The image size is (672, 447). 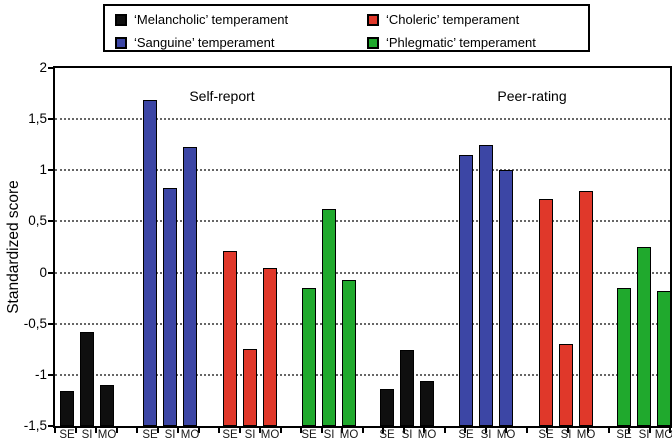 What do you see at coordinates (373, 43) in the screenshot?
I see `legend-swatch-phlegmatic` at bounding box center [373, 43].